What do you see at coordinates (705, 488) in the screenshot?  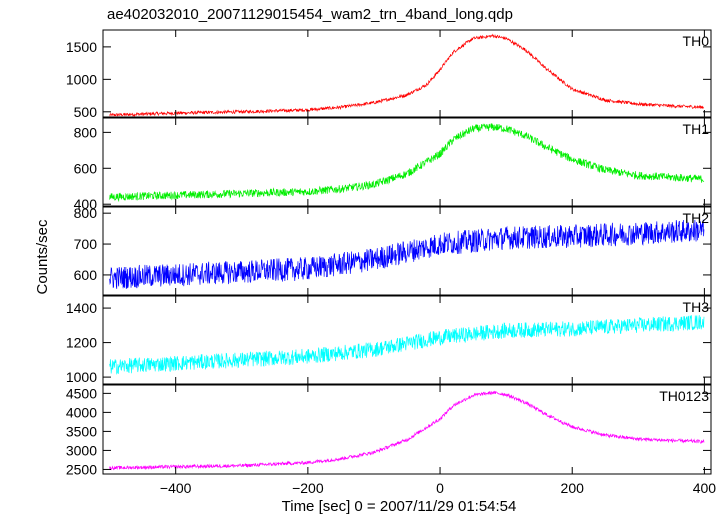 I see `x-tick-label: 400` at bounding box center [705, 488].